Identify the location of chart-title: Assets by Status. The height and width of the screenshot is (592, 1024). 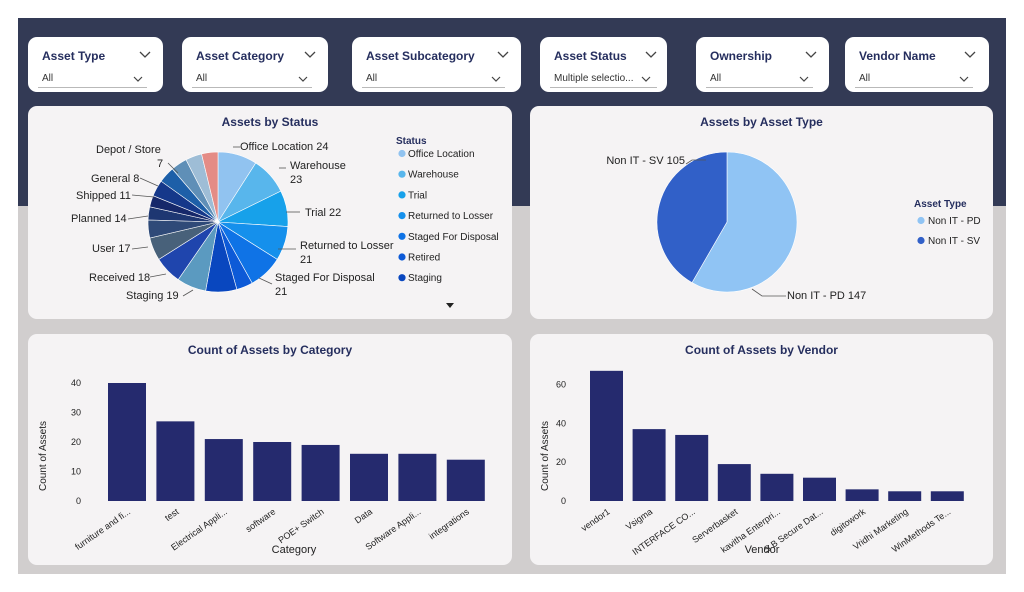
(270, 122).